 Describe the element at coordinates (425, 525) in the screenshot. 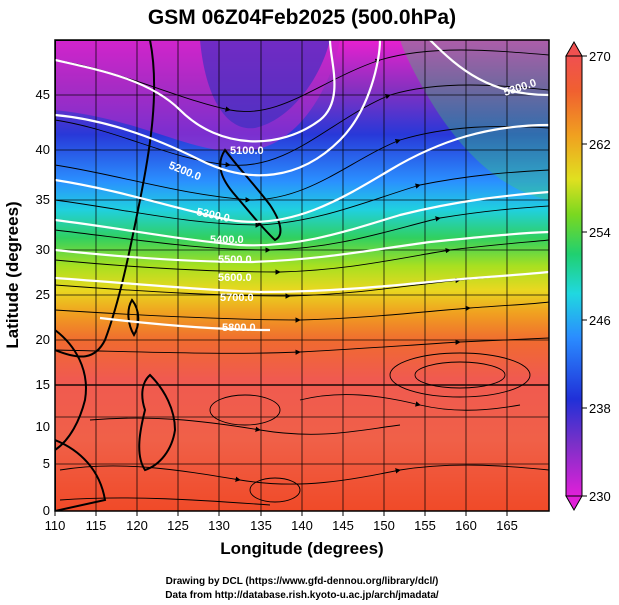

I see `x-tick-label: 155` at that location.